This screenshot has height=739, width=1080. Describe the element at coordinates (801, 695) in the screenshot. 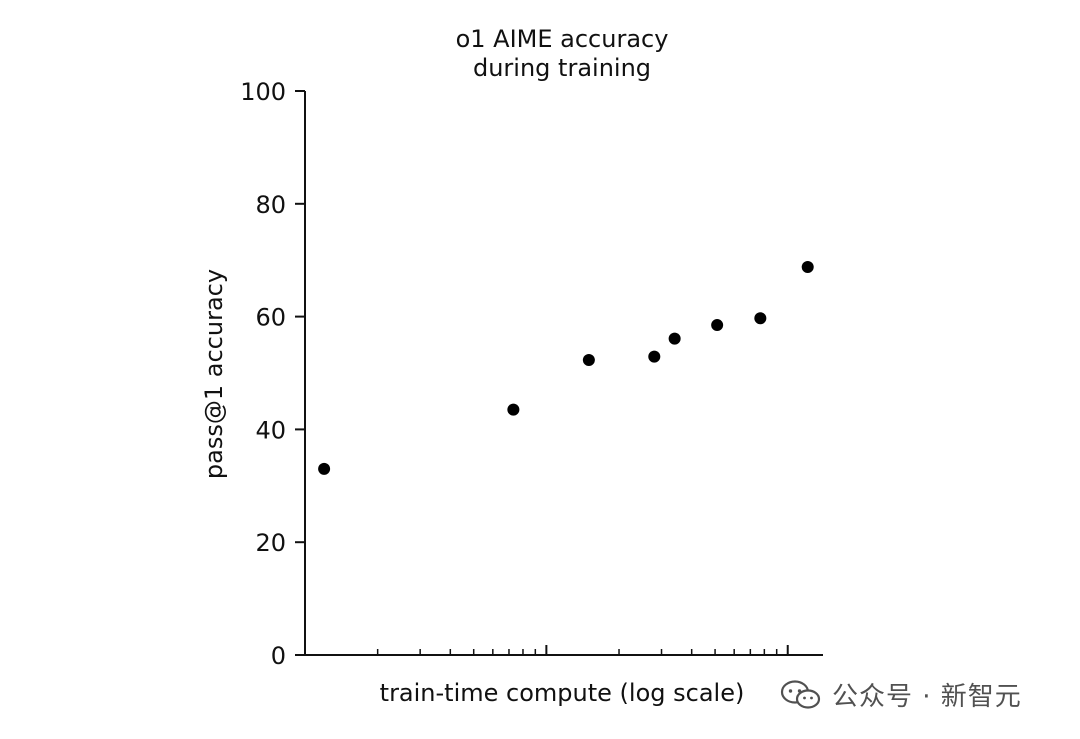

I see `wechat-icon` at that location.